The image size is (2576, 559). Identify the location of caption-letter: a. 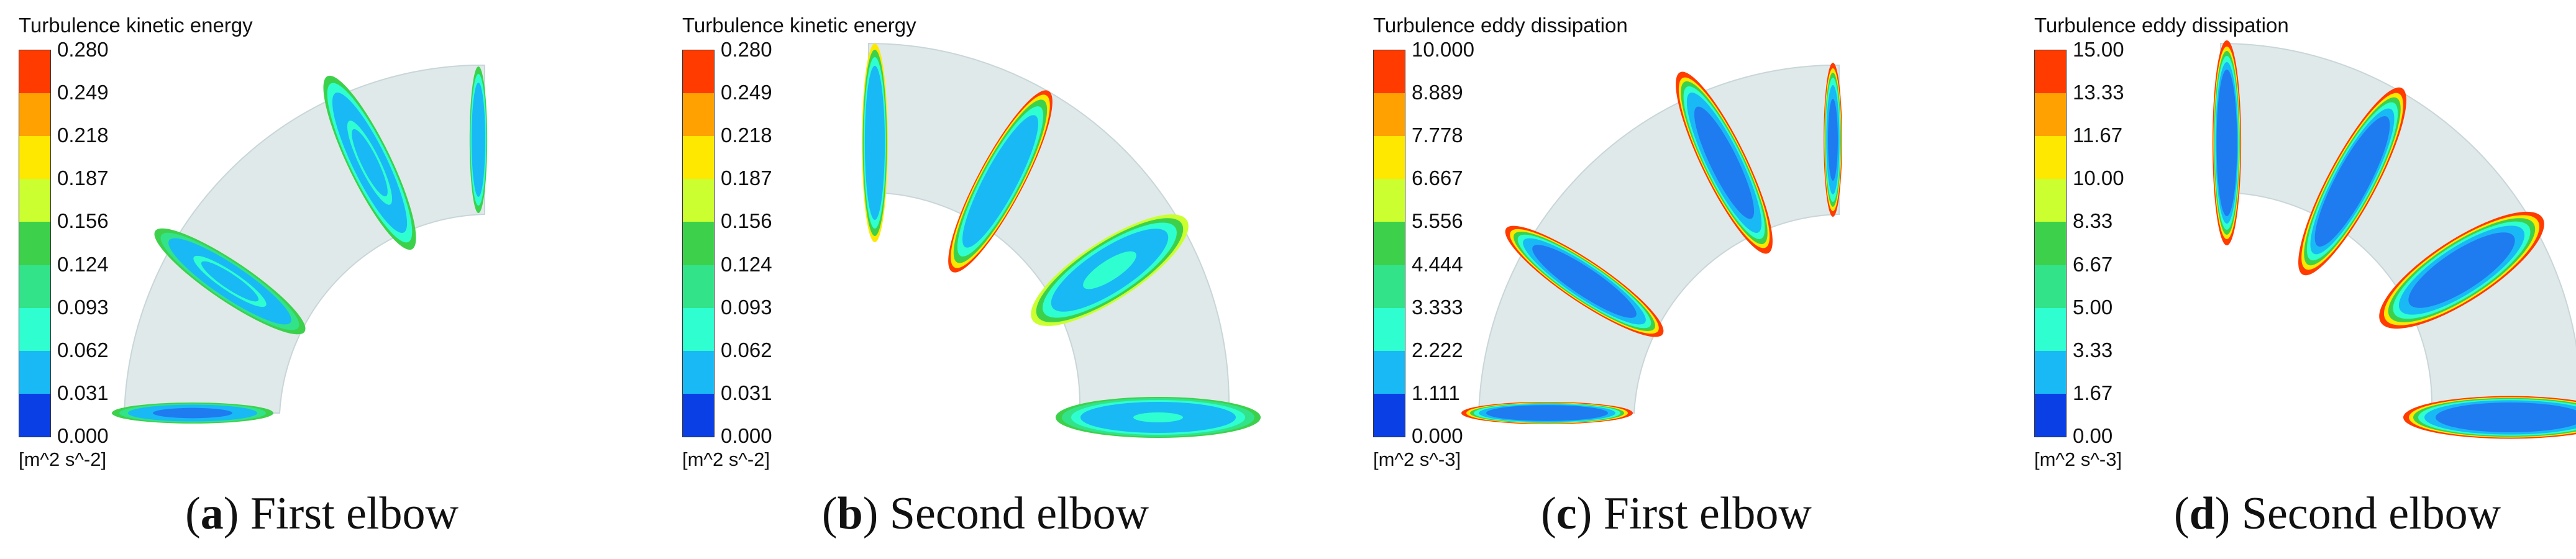
(212, 513).